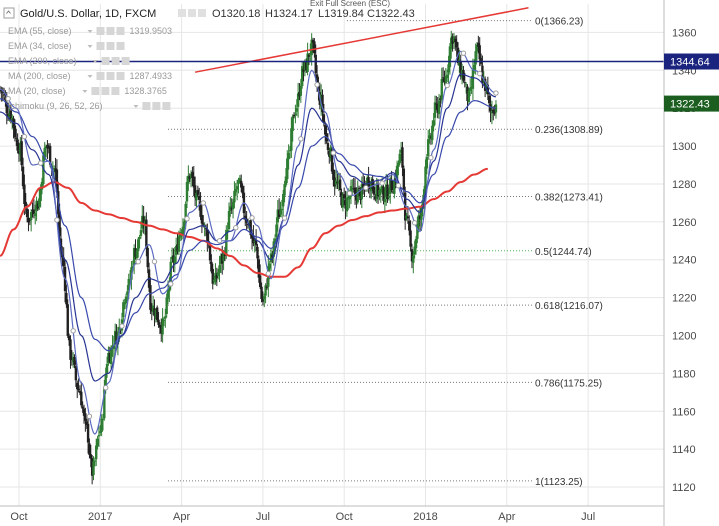  I want to click on drawings, so click(332, 40).